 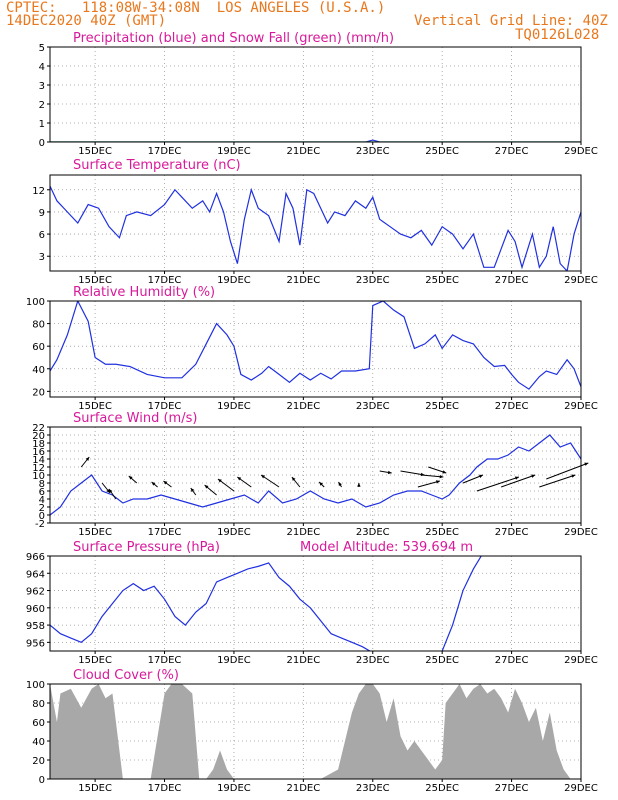 What do you see at coordinates (38, 704) in the screenshot?
I see `y-tick-label: 80` at bounding box center [38, 704].